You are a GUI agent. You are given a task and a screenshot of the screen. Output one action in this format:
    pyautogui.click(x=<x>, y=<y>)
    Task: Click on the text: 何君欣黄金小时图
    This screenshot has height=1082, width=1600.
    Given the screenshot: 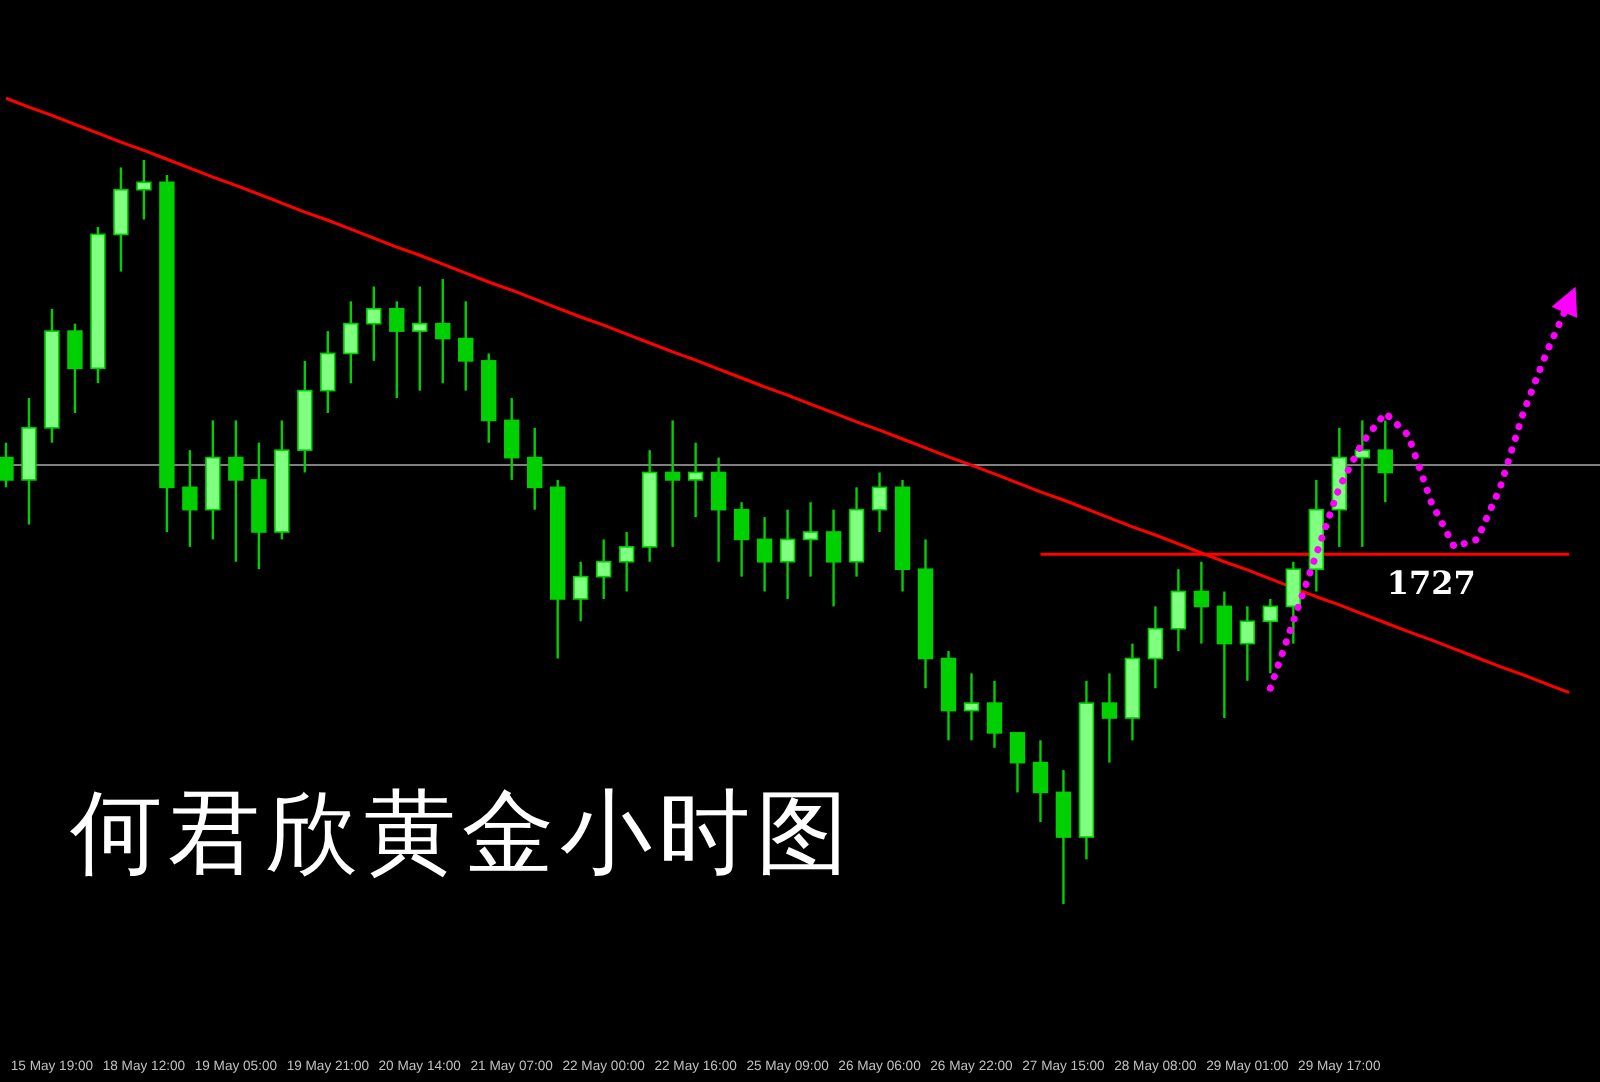 What is the action you would take?
    pyautogui.click(x=462, y=832)
    